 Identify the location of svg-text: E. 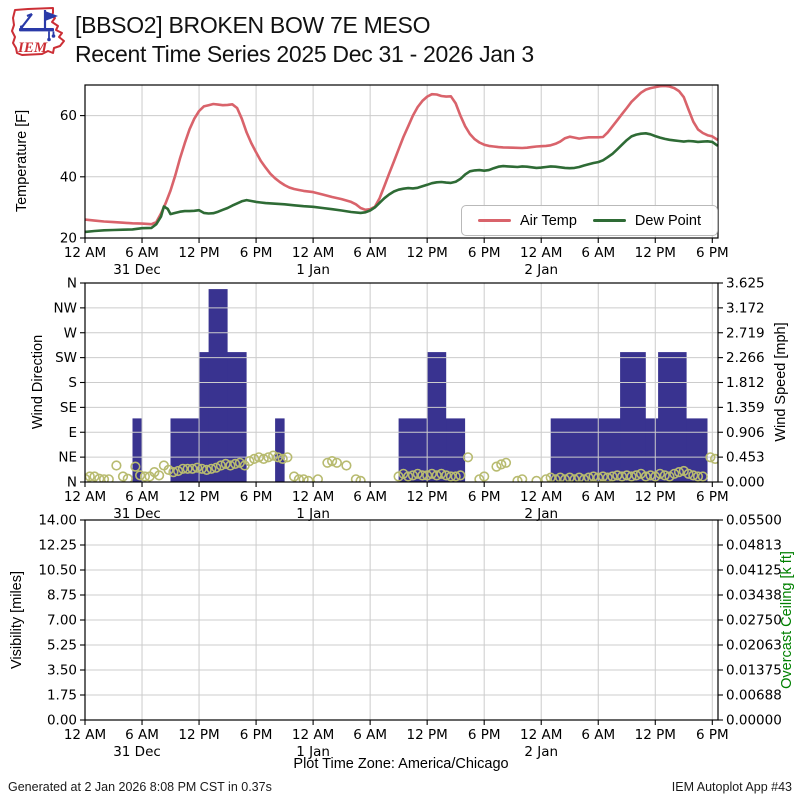
(72, 433).